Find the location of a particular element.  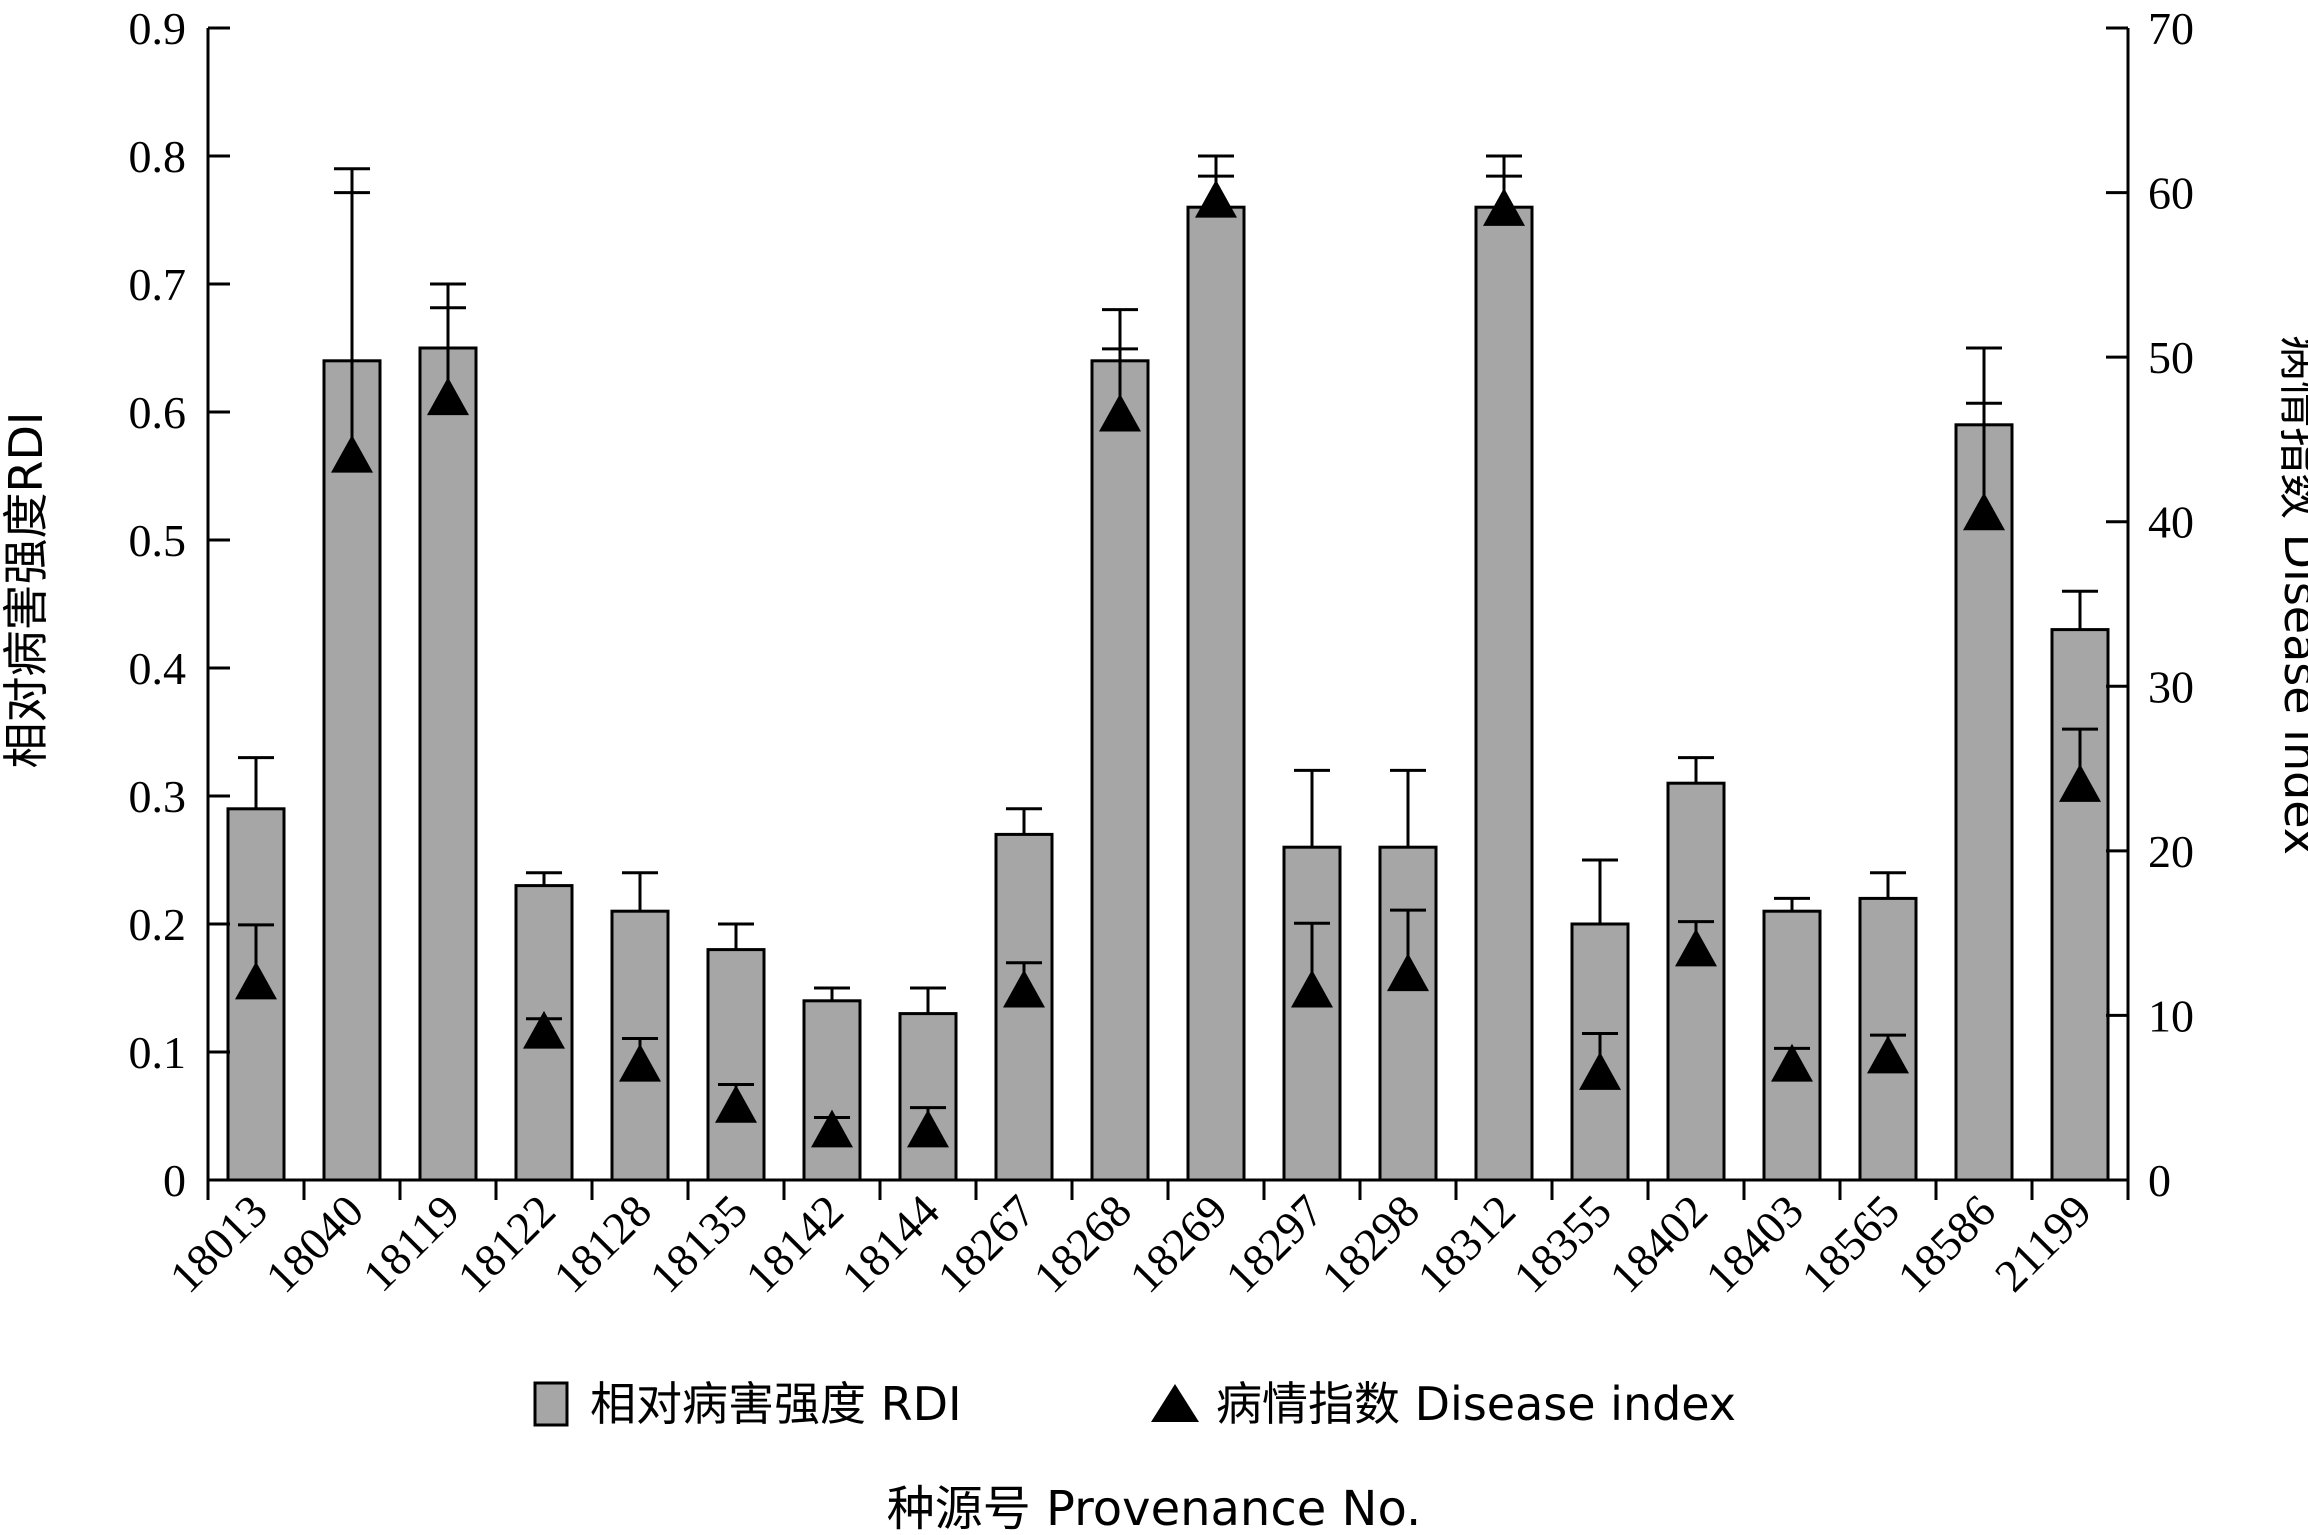

y-left-tick-label: 0.2 is located at coordinates (158, 924).